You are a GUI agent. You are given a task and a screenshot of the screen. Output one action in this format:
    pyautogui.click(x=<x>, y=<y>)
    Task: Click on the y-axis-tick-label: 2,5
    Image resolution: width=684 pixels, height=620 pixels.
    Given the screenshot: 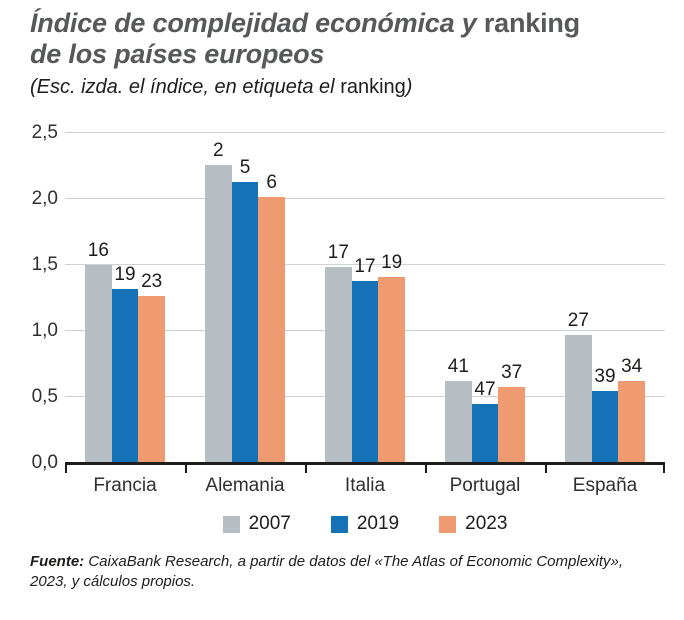 What is the action you would take?
    pyautogui.click(x=44, y=132)
    